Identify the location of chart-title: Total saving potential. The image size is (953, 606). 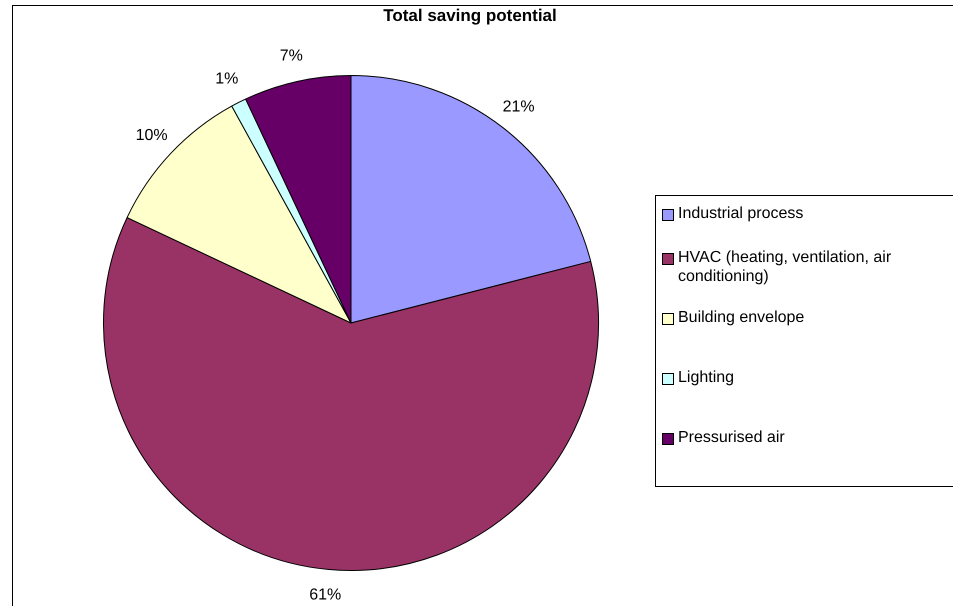
(470, 16).